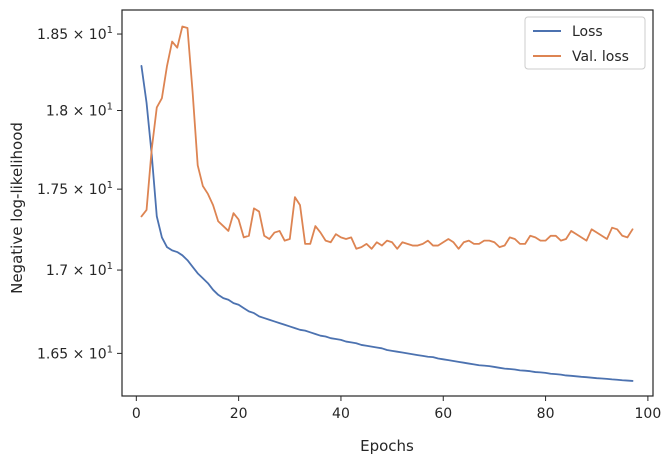  What do you see at coordinates (136, 414) in the screenshot?
I see `x-tick-label: 0` at bounding box center [136, 414].